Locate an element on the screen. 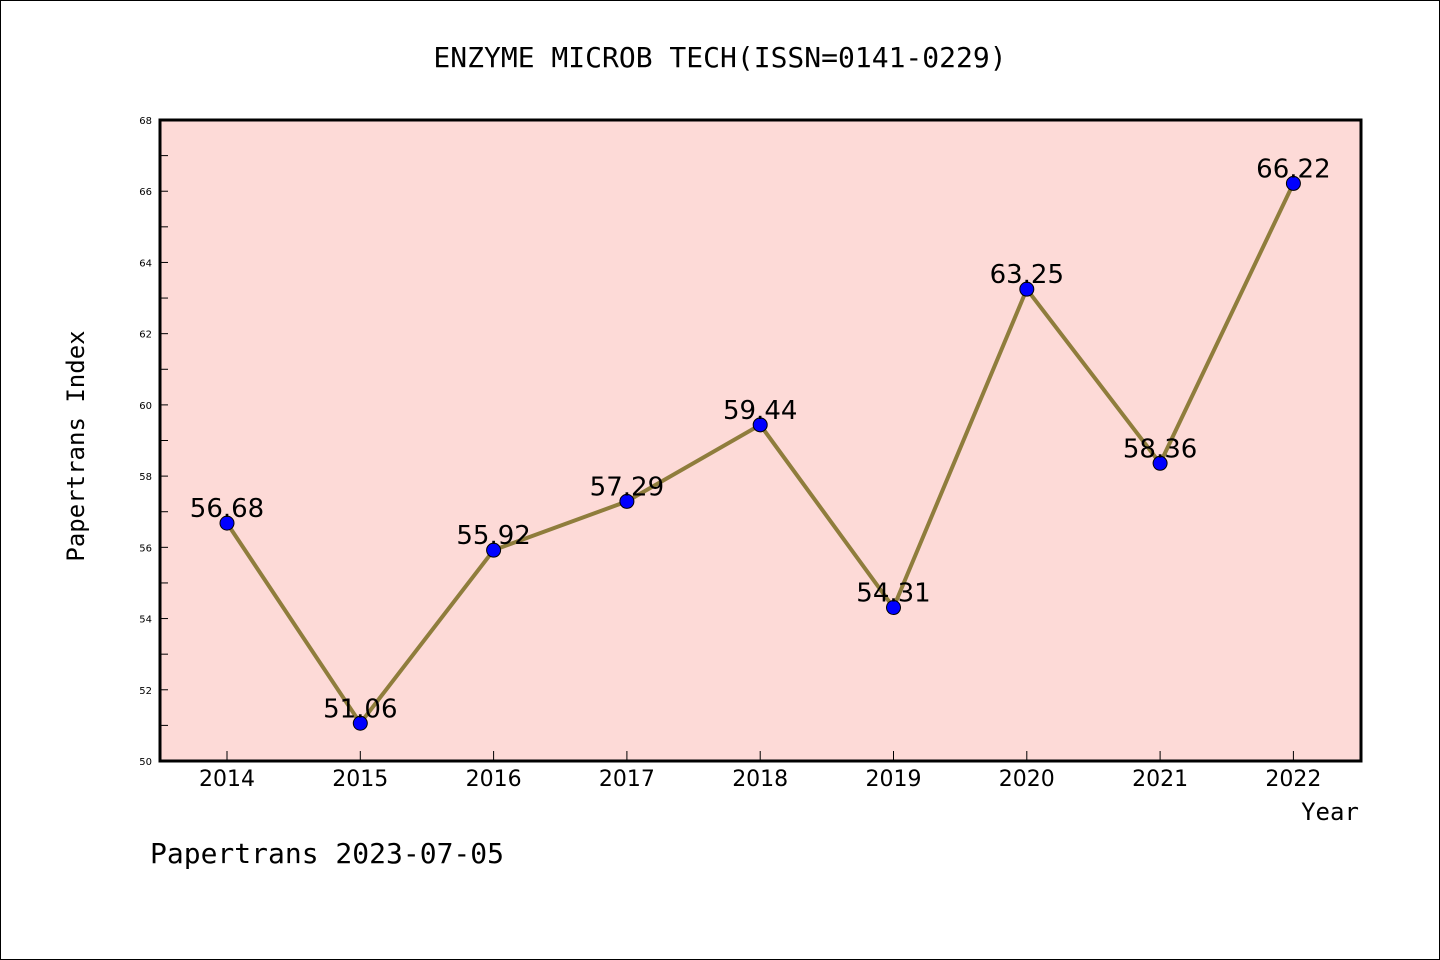 The height and width of the screenshot is (960, 1440). data-label: 56.68 is located at coordinates (227, 509).